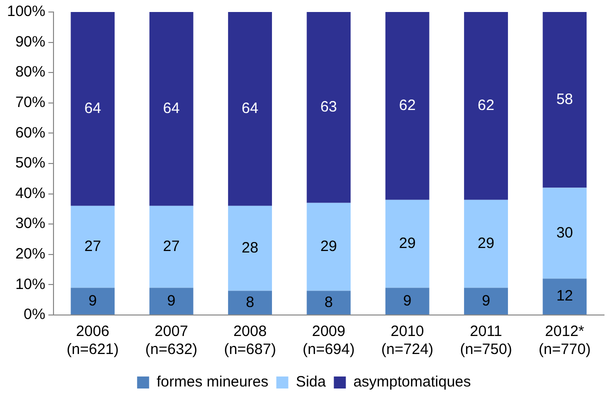 The image size is (612, 400). I want to click on data-label: 58, so click(565, 99).